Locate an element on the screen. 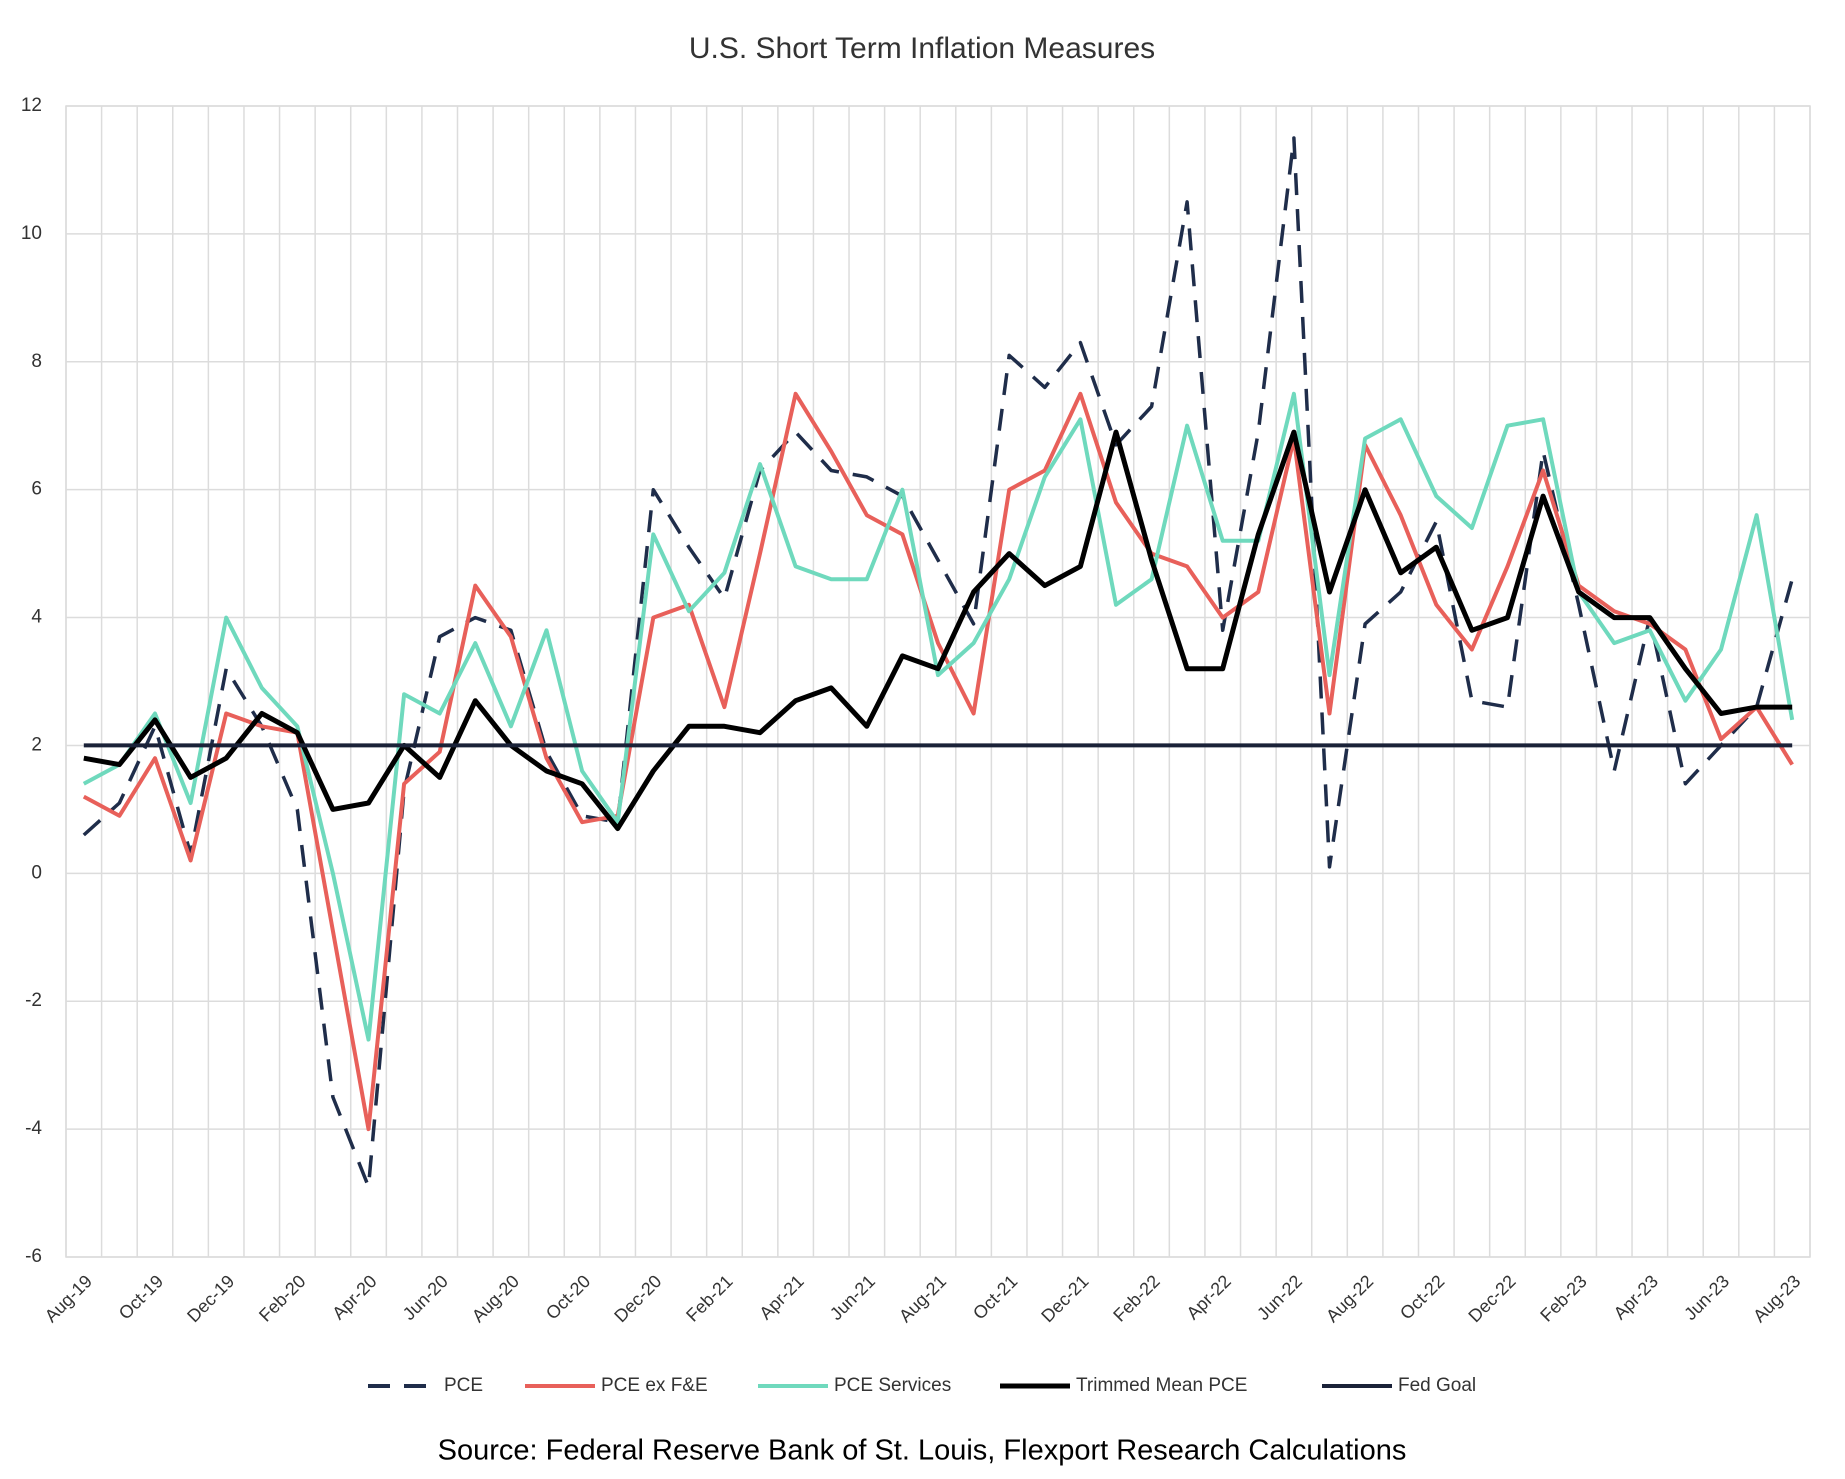  x-tick-label: Aug-20 is located at coordinates (495, 1298).